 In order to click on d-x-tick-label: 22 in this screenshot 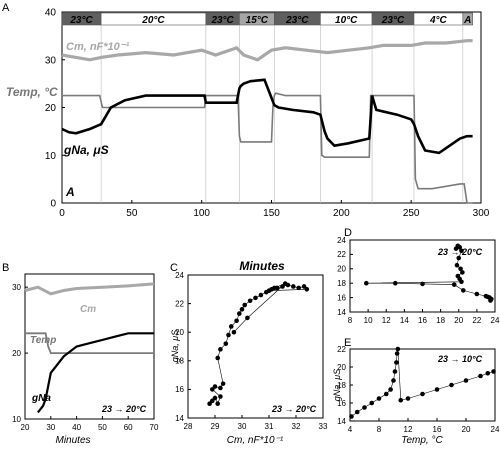, I will do `click(476, 320)`.